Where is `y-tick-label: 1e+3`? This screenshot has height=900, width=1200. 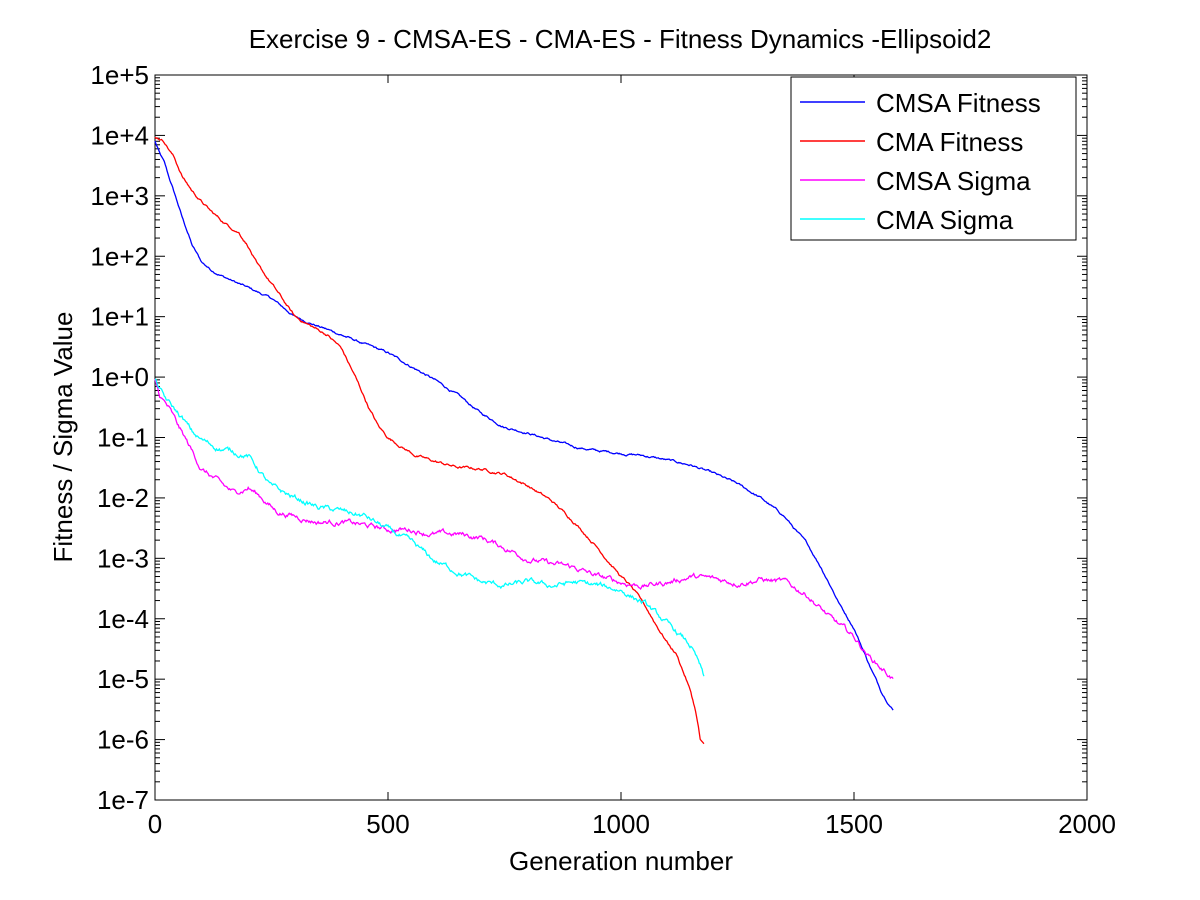
y-tick-label: 1e+3 is located at coordinates (119, 196).